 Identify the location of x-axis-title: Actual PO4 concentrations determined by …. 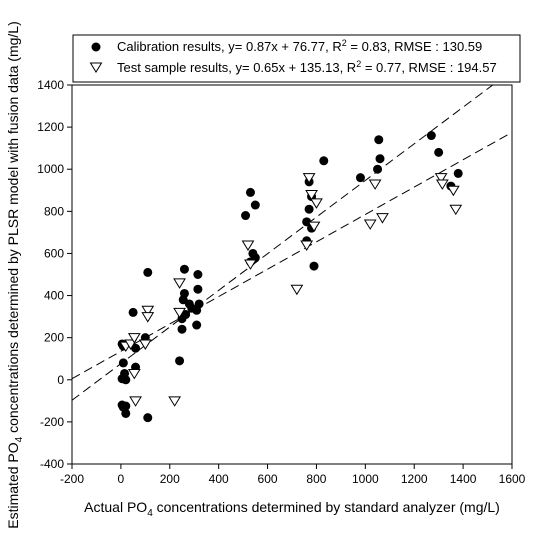
(292, 509).